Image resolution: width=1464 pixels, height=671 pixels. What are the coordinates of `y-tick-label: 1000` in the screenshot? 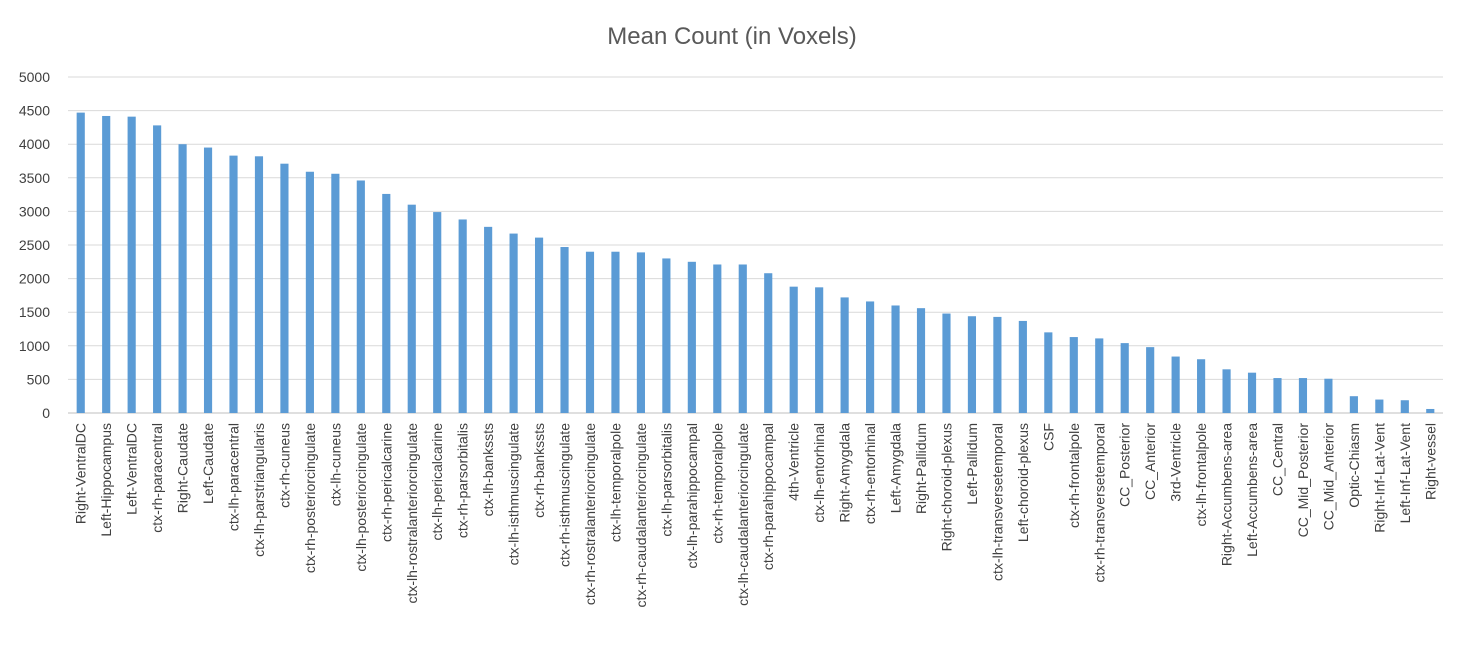 It's located at (34, 346).